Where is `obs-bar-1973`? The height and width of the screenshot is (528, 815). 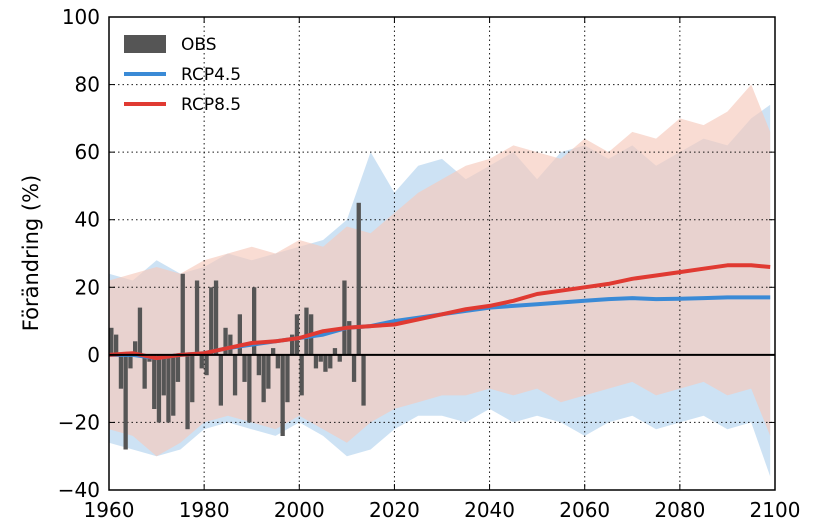
obs-bar-1973 is located at coordinates (173, 385).